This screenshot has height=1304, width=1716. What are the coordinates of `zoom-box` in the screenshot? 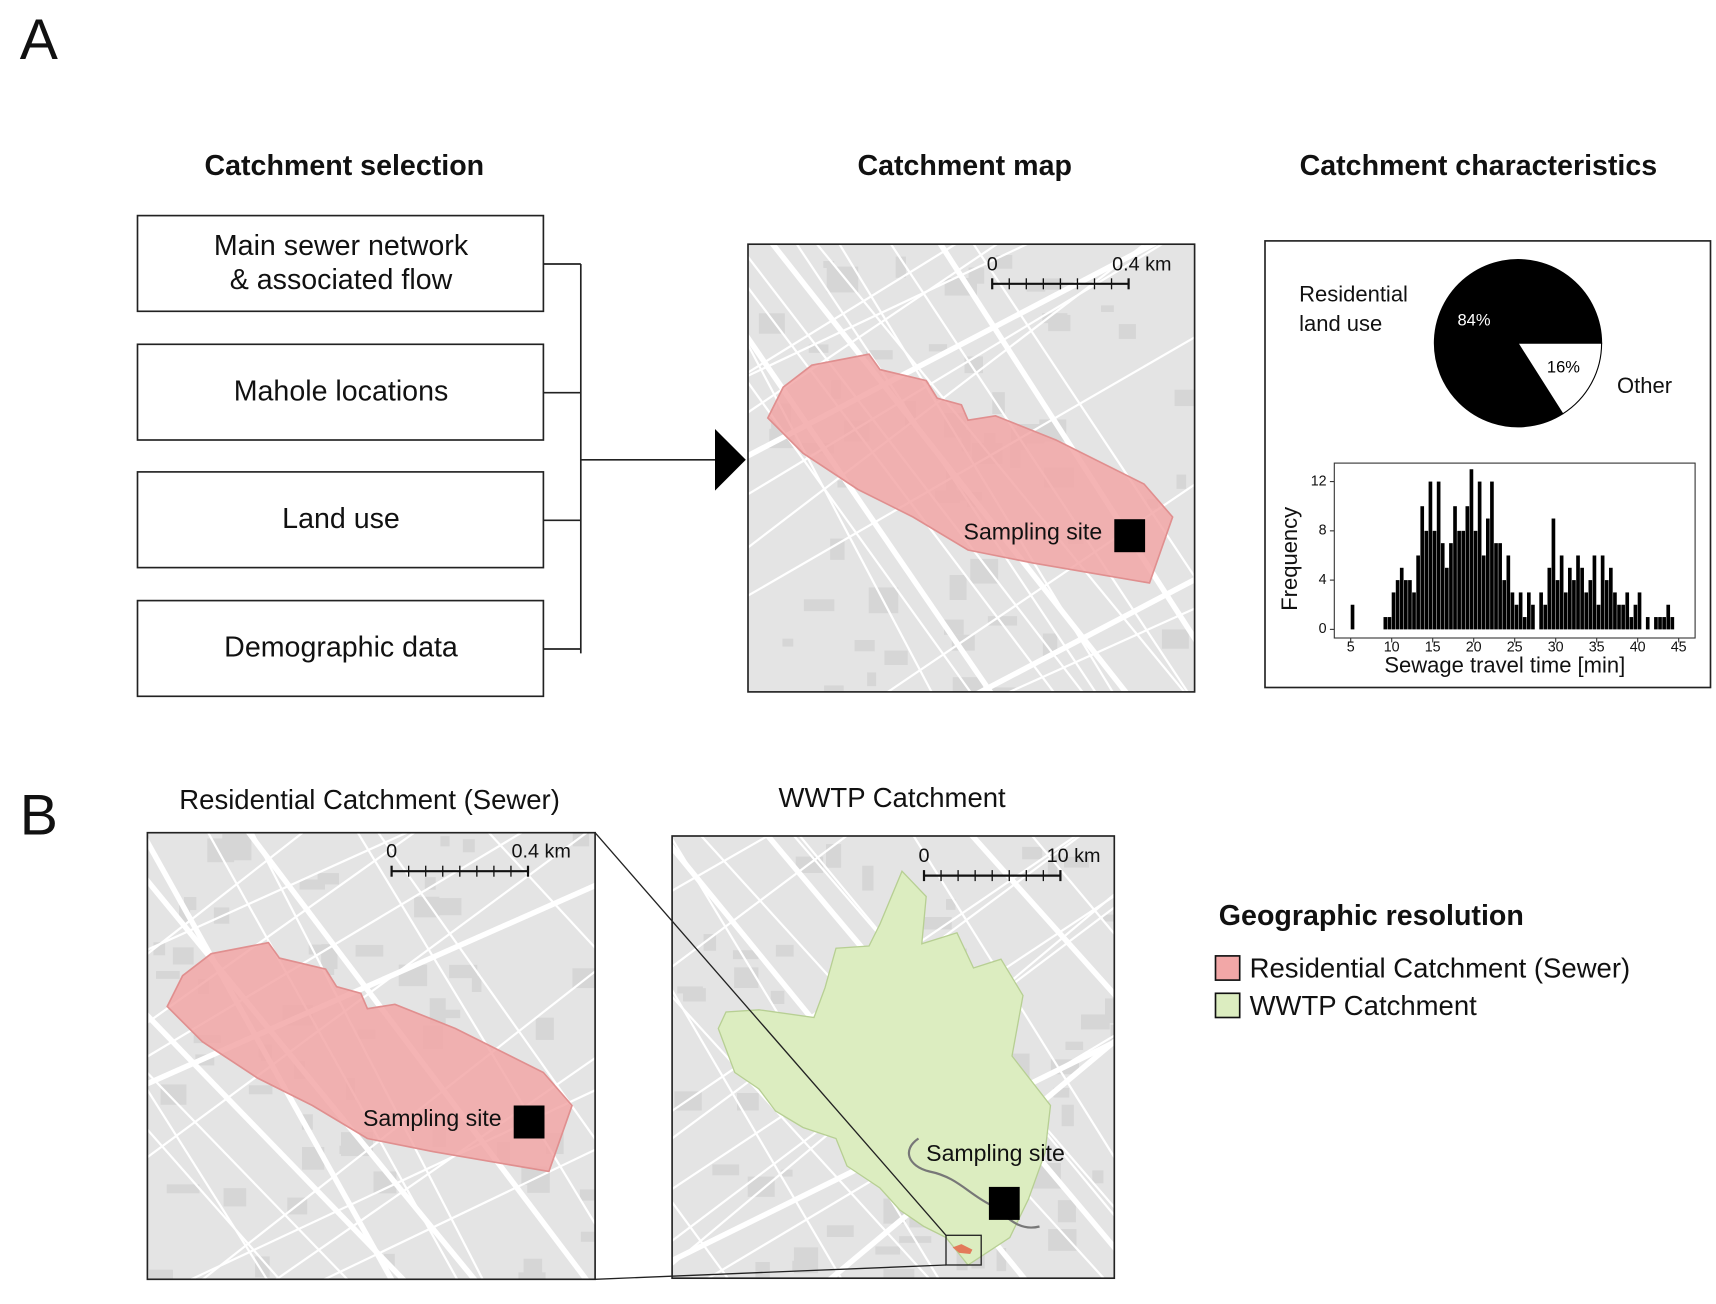 It's located at (963, 1250).